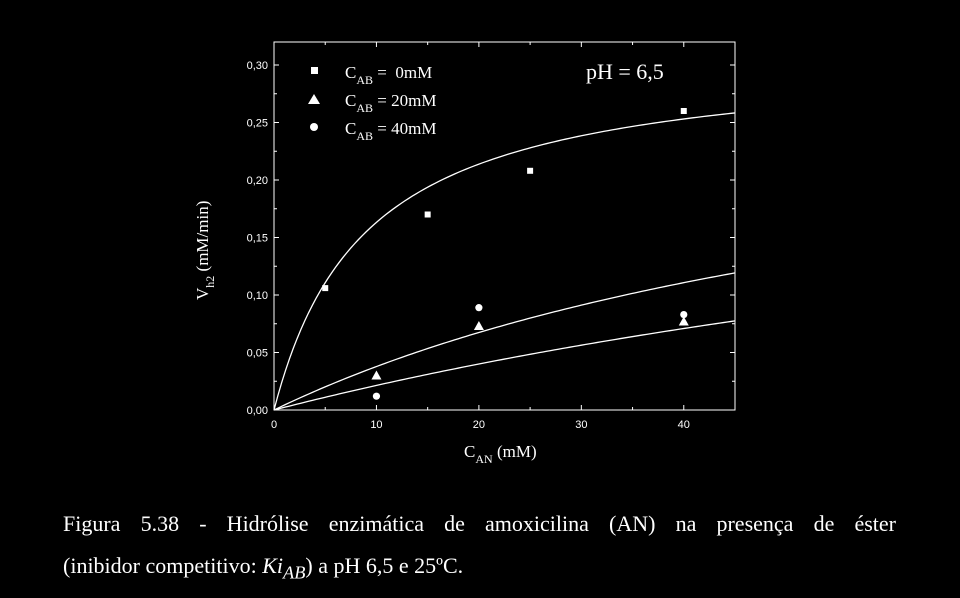  What do you see at coordinates (257, 296) in the screenshot?
I see `y-tick-label: 0,10` at bounding box center [257, 296].